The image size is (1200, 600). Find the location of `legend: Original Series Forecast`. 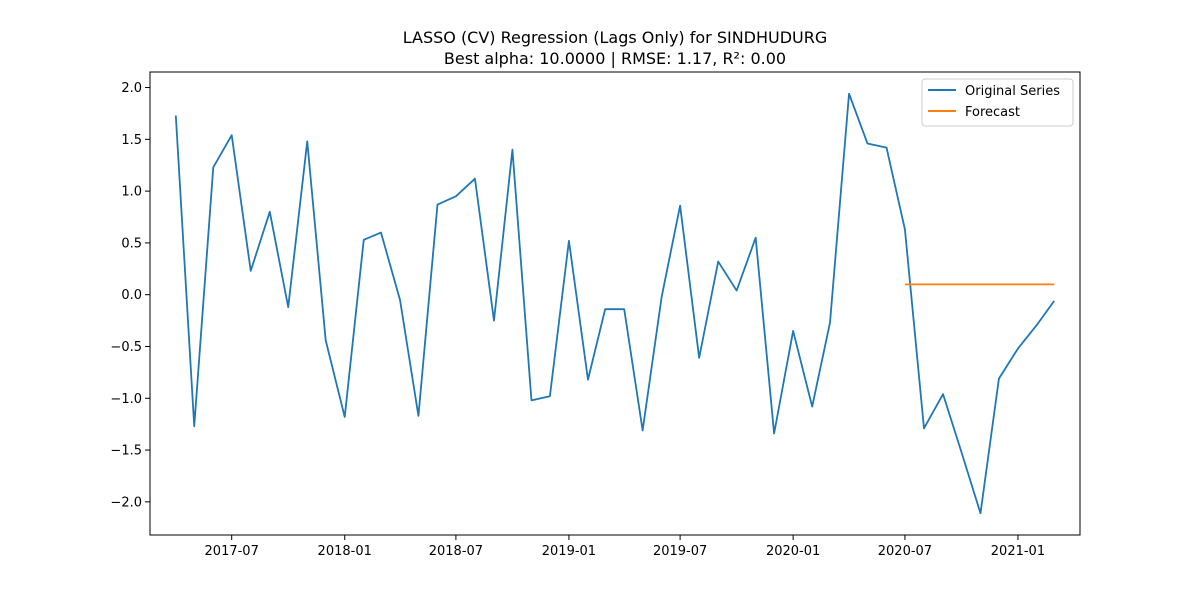

legend: Original Series Forecast is located at coordinates (997, 102).